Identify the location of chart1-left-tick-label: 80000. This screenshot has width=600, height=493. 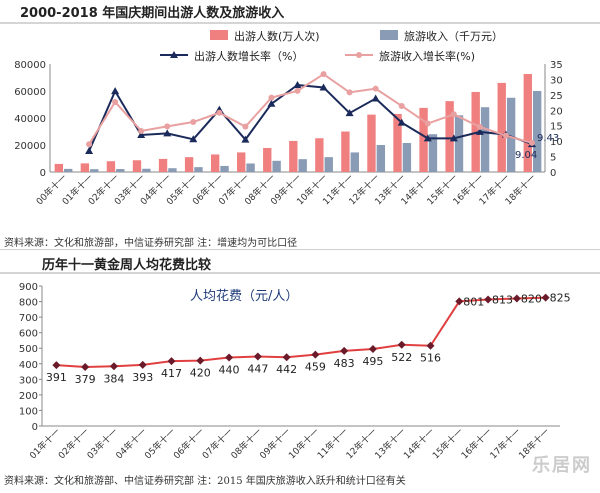
(30, 65).